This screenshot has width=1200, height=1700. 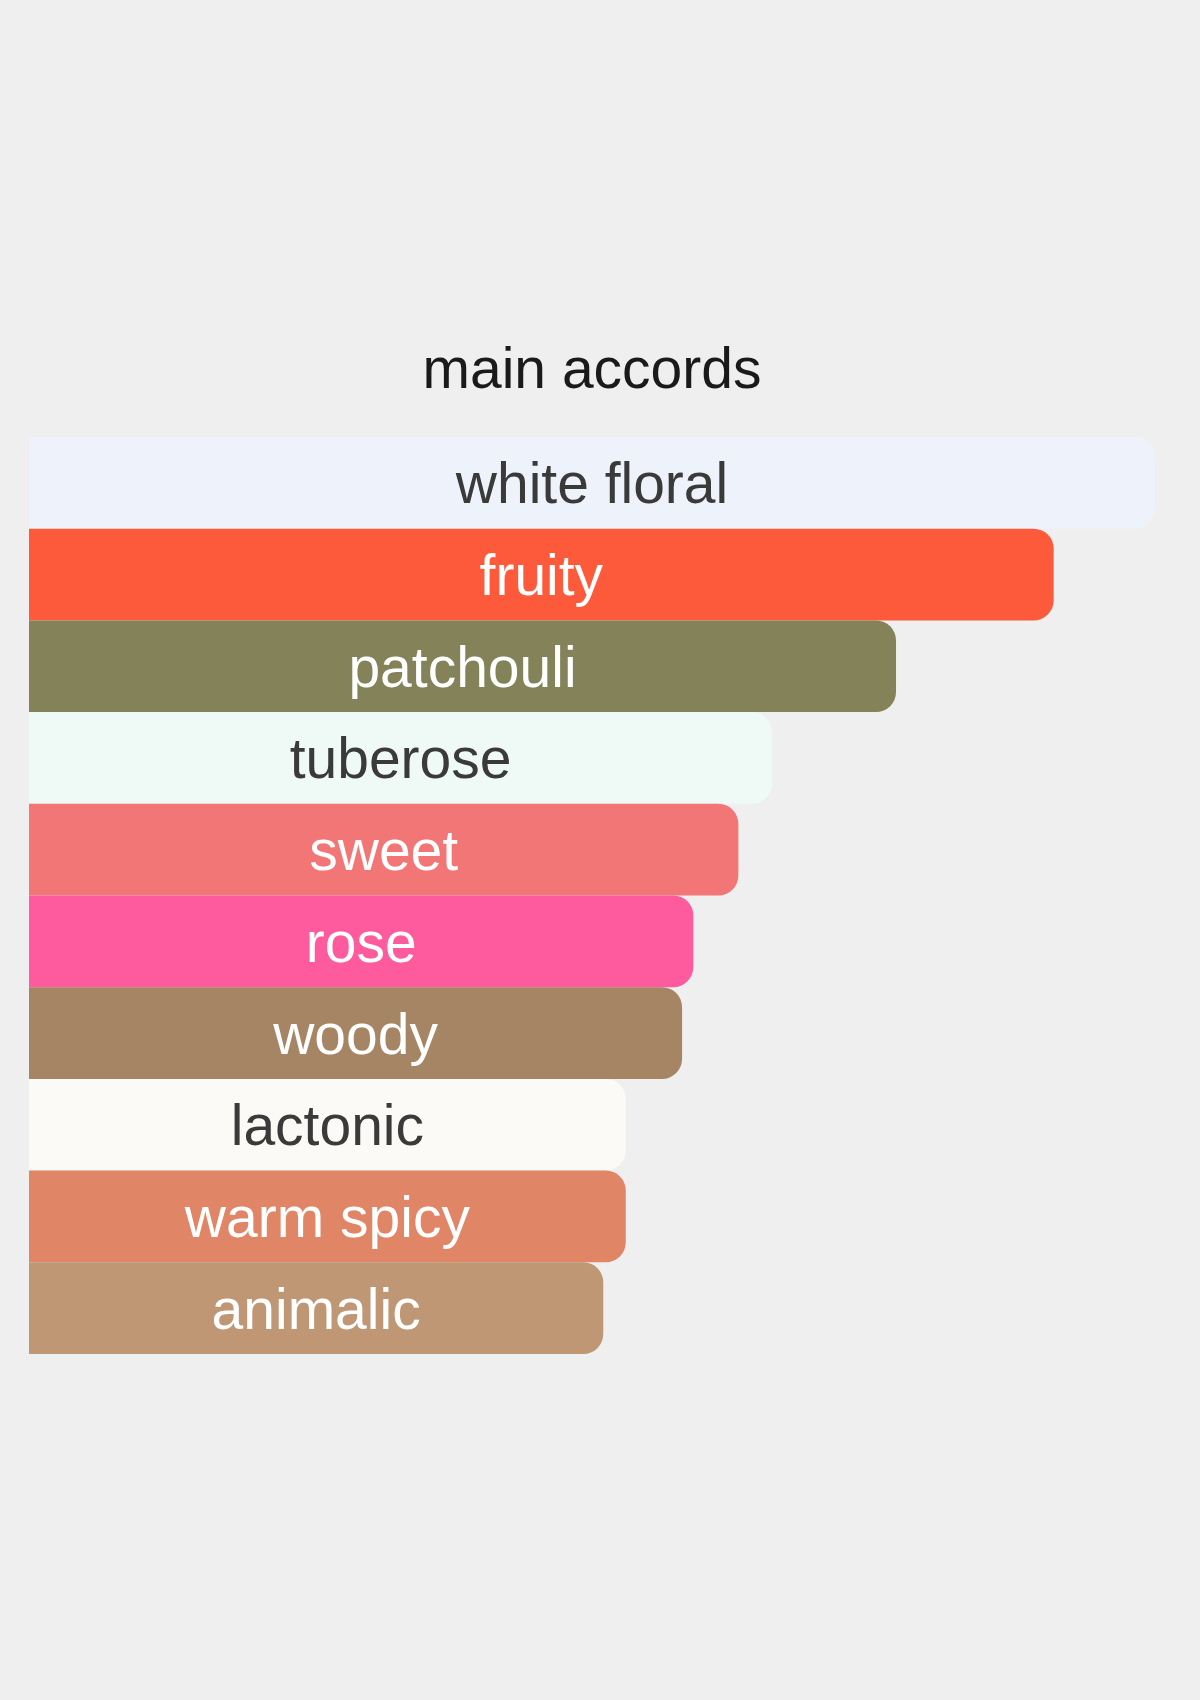 I want to click on chart-title: main accords, so click(x=592, y=368).